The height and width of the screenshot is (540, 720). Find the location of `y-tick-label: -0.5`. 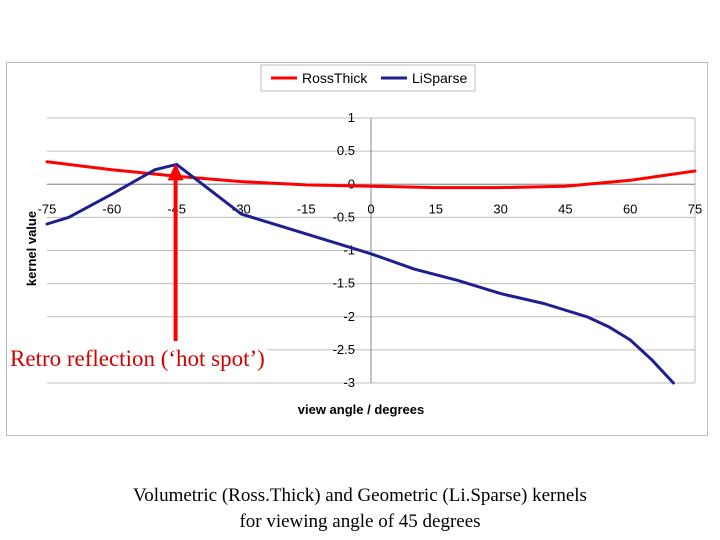

y-tick-label: -0.5 is located at coordinates (344, 216).